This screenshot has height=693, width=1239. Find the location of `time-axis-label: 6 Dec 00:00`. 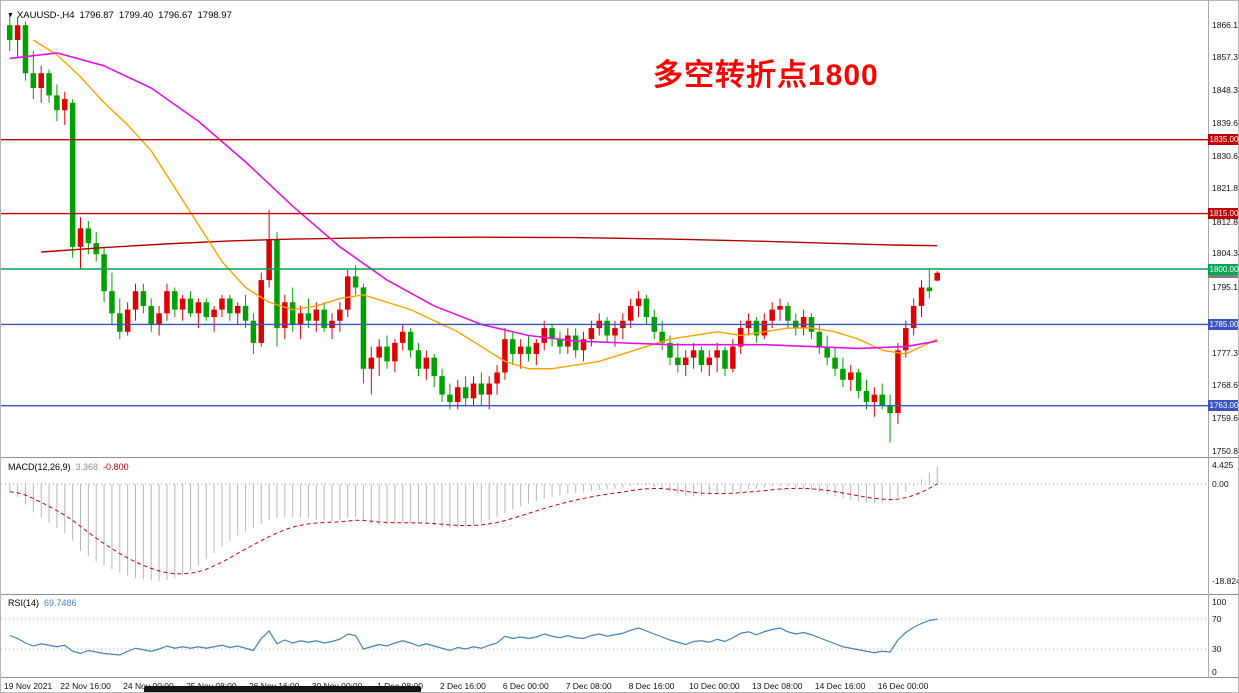

time-axis-label: 6 Dec 00:00 is located at coordinates (525, 686).